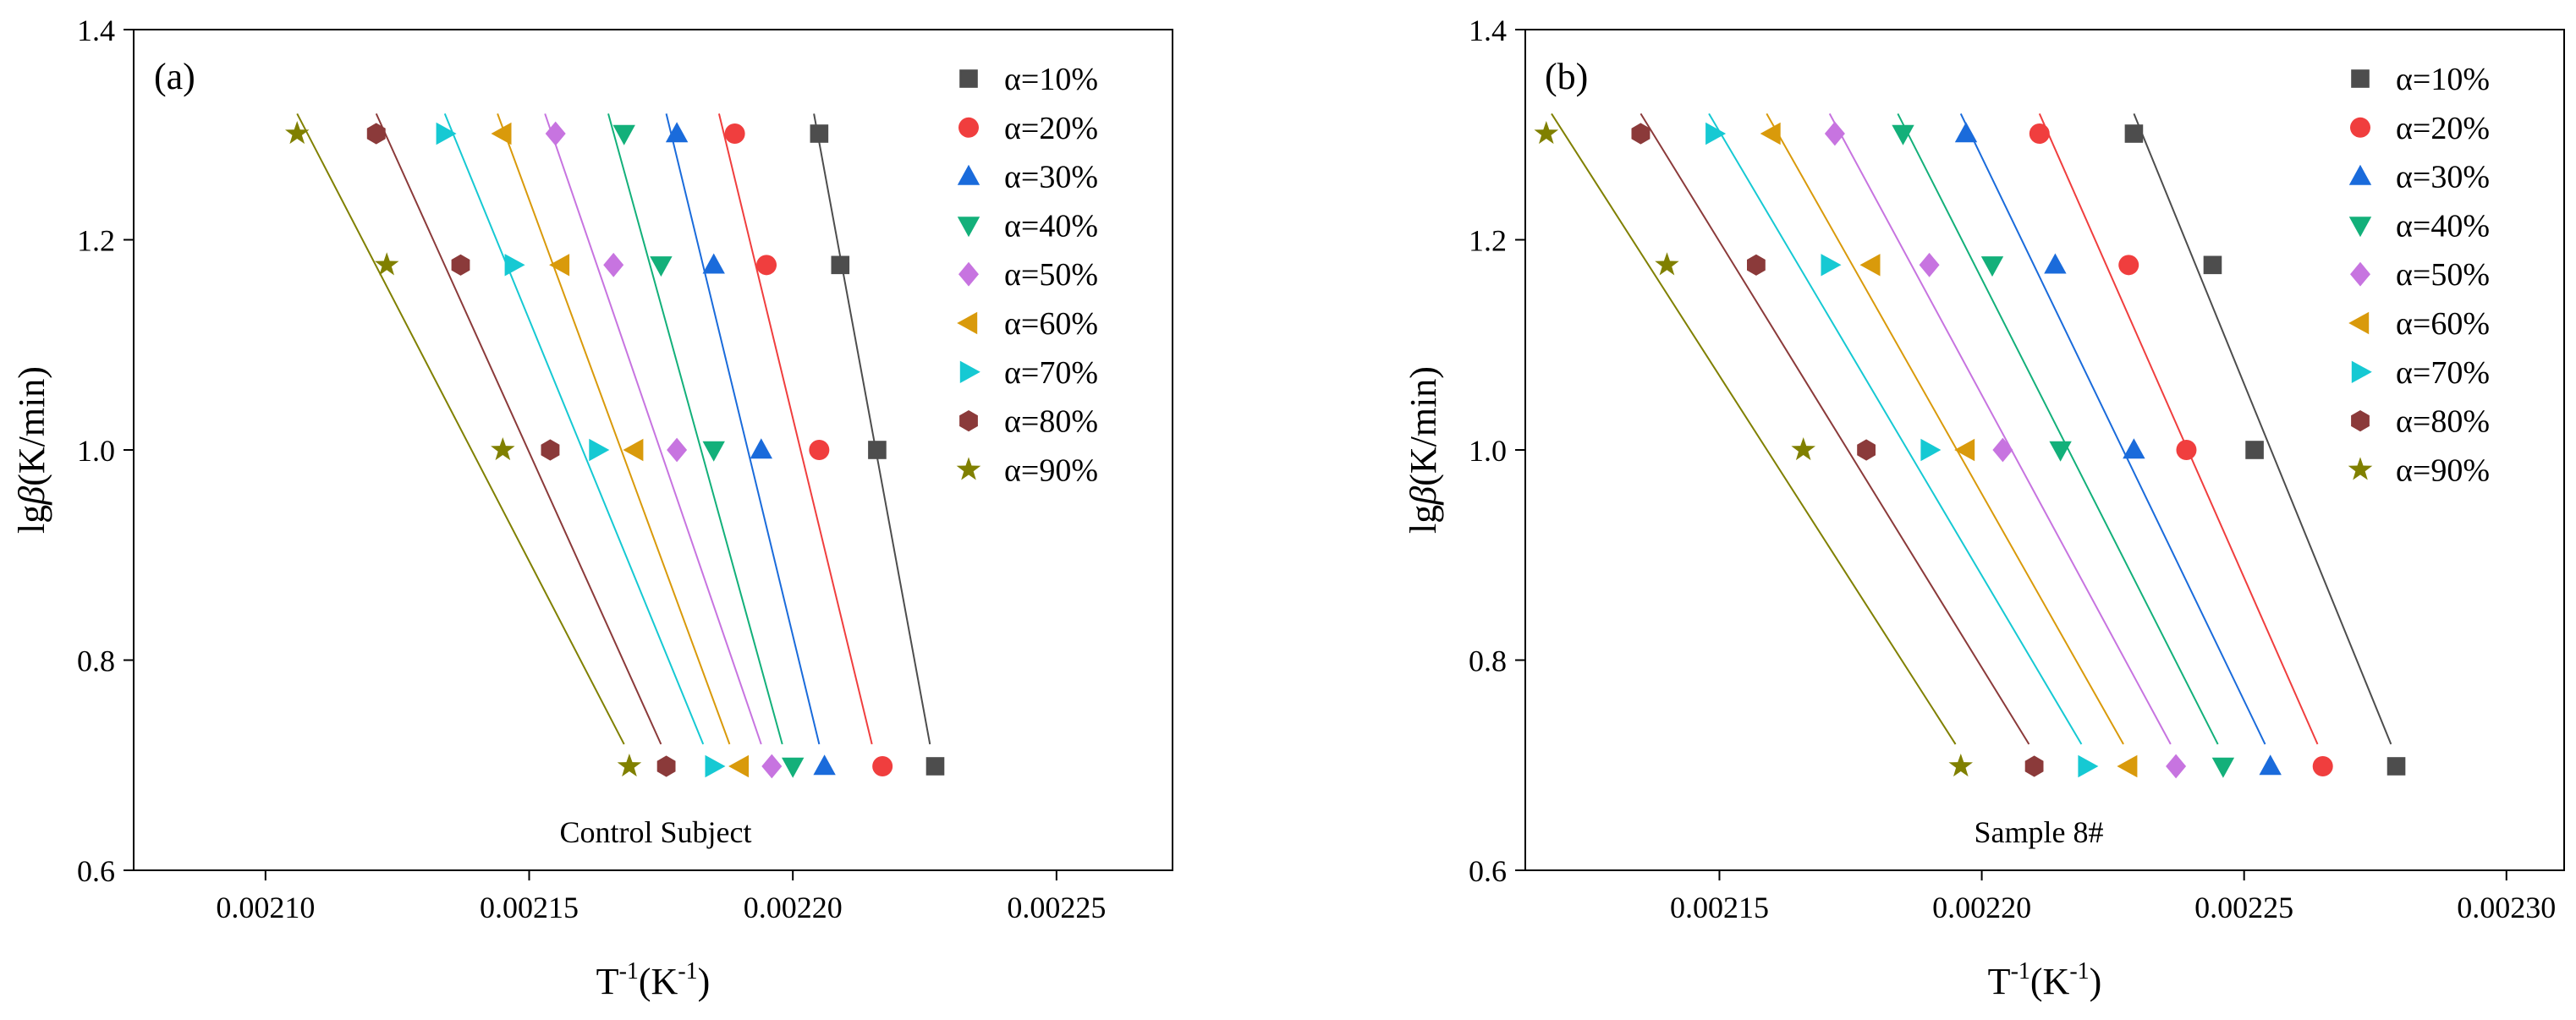 This screenshot has width=2576, height=1020. Describe the element at coordinates (96, 661) in the screenshot. I see `y-tick-label: 0.8` at that location.